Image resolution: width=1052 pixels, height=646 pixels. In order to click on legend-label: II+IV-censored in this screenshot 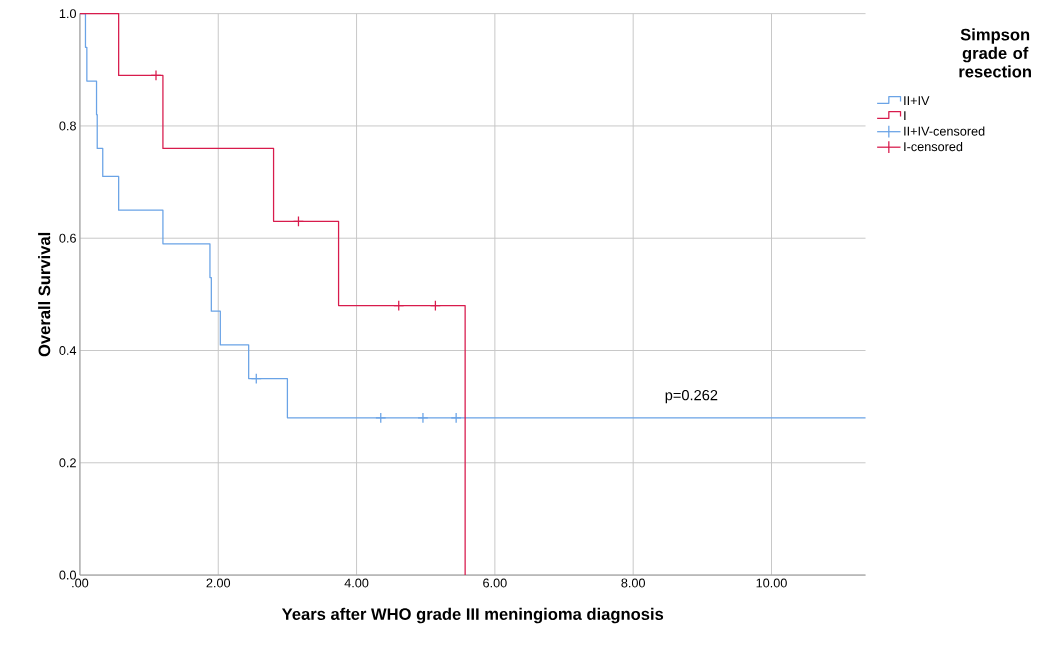, I will do `click(944, 131)`.